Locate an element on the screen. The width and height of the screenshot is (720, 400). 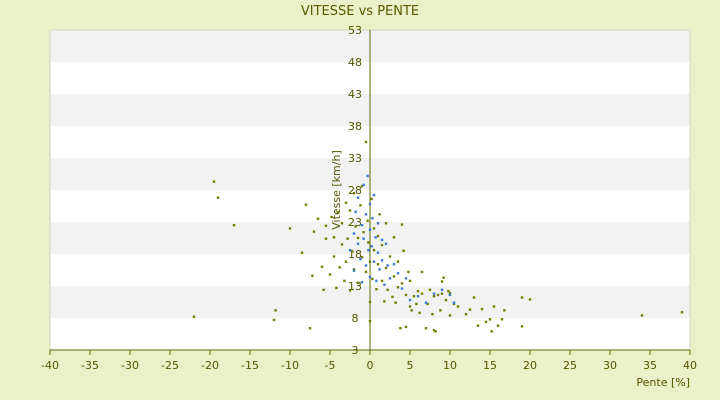
y-tick-label: 33 is located at coordinates (355, 158).